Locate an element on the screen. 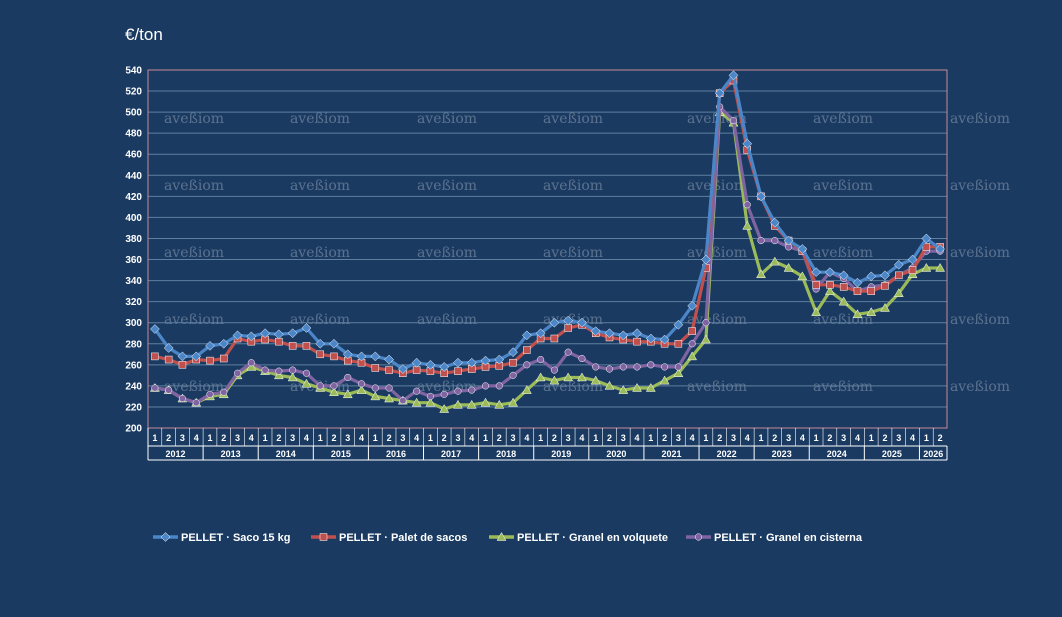 This screenshot has height=617, width=1062. y-tick-label: 480 is located at coordinates (133, 134).